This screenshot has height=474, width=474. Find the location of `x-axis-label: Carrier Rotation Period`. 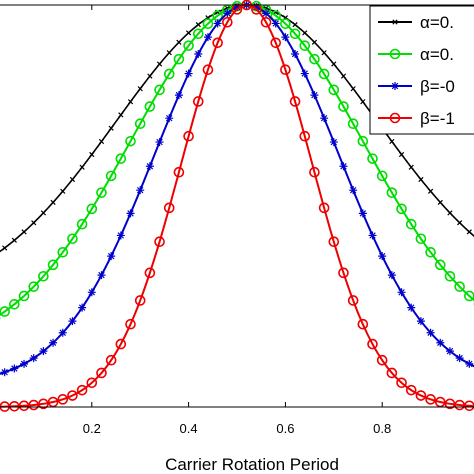

x-axis-label: Carrier Rotation Period is located at coordinates (252, 464).